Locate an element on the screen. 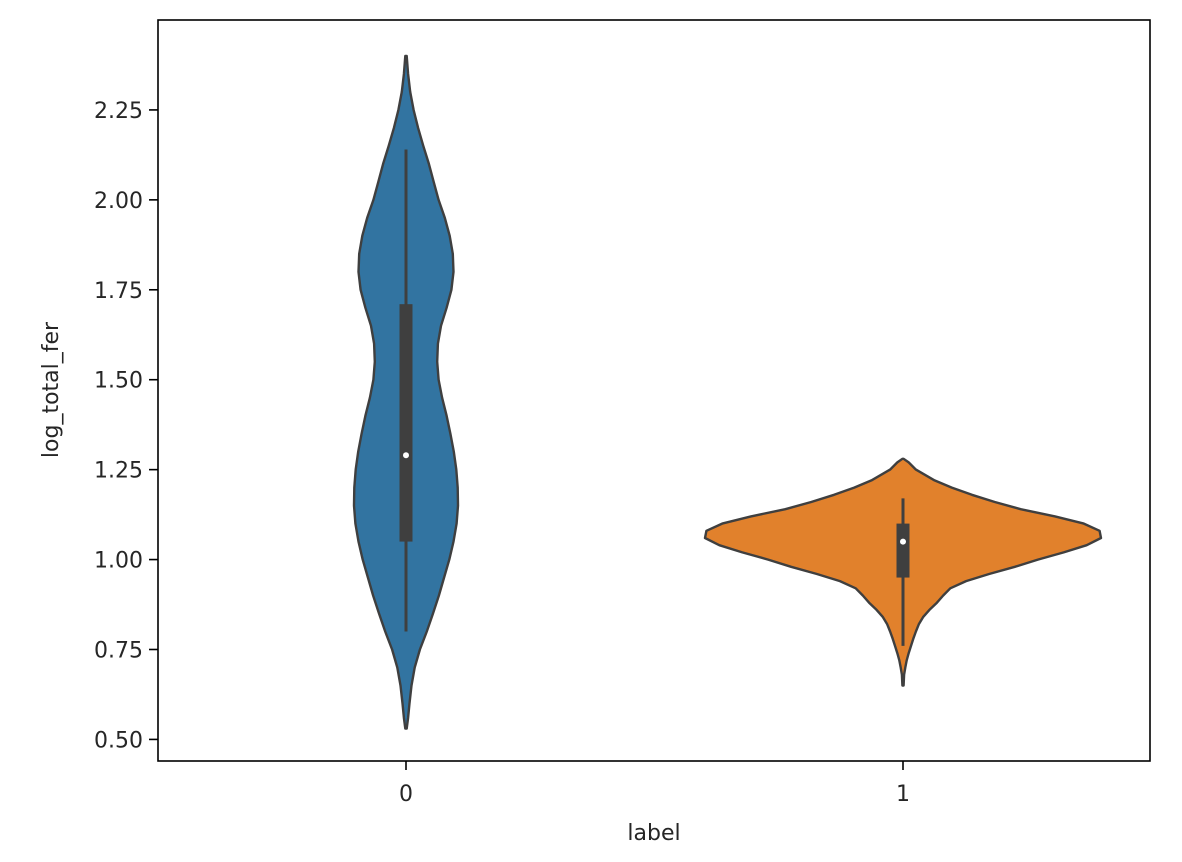 This screenshot has width=1182, height=862. x-tick-label: 0 is located at coordinates (406, 794).